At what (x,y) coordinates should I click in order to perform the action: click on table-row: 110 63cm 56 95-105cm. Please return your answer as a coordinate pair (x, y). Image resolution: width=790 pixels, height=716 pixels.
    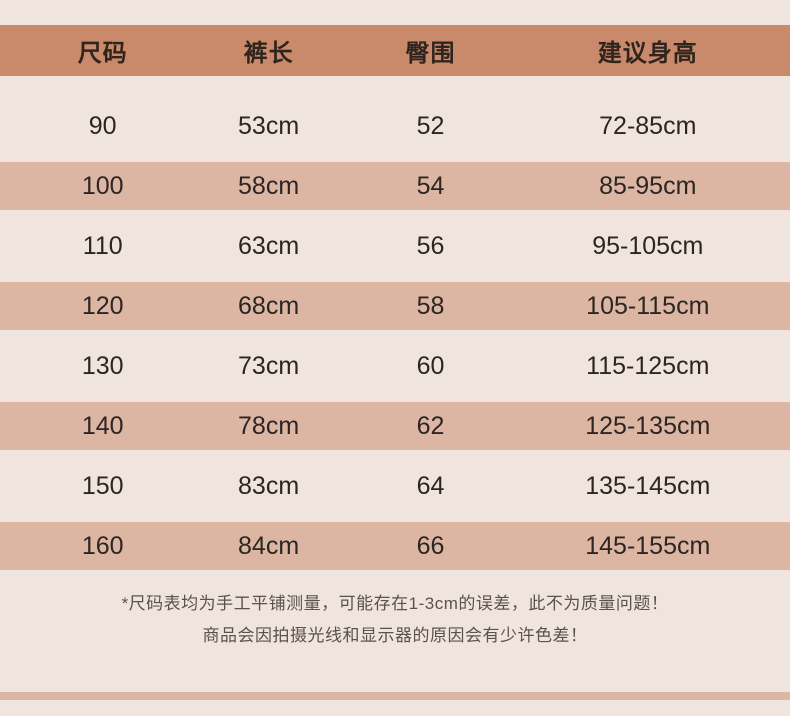
    Looking at the image, I should click on (395, 246).